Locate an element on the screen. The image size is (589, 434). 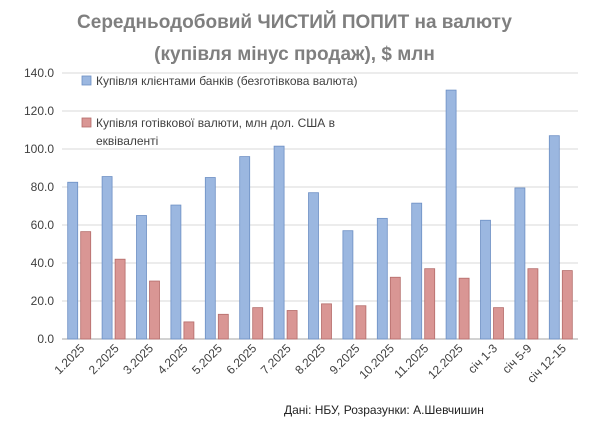
bar-series-2-2.2025 is located at coordinates (120, 299).